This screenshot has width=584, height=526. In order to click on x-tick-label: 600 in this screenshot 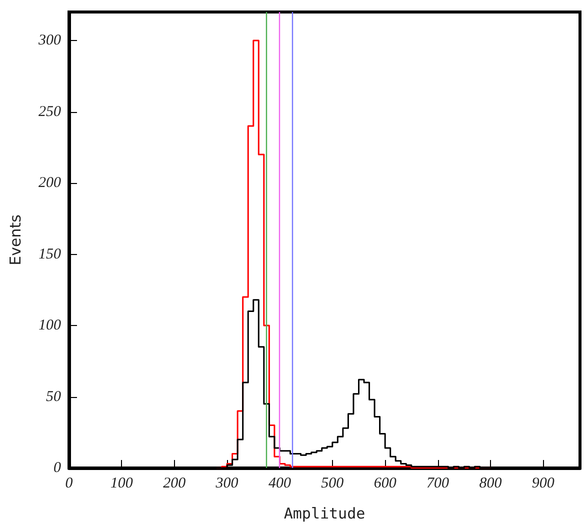, I will do `click(385, 484)`.